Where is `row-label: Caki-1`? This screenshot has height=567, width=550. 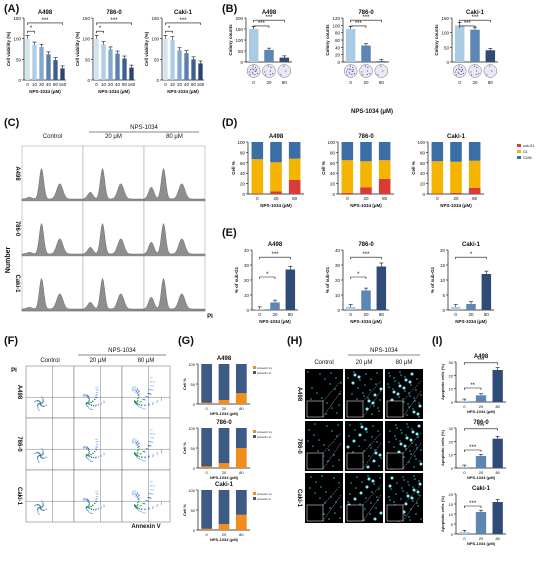
row-label: Caki-1 is located at coordinates (299, 498).